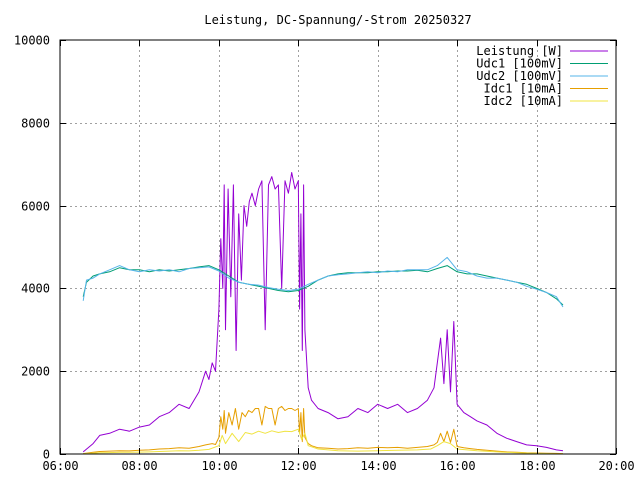 The image size is (640, 480). Describe the element at coordinates (523, 101) in the screenshot. I see `legend-label: Idc2 [10mA]` at that location.